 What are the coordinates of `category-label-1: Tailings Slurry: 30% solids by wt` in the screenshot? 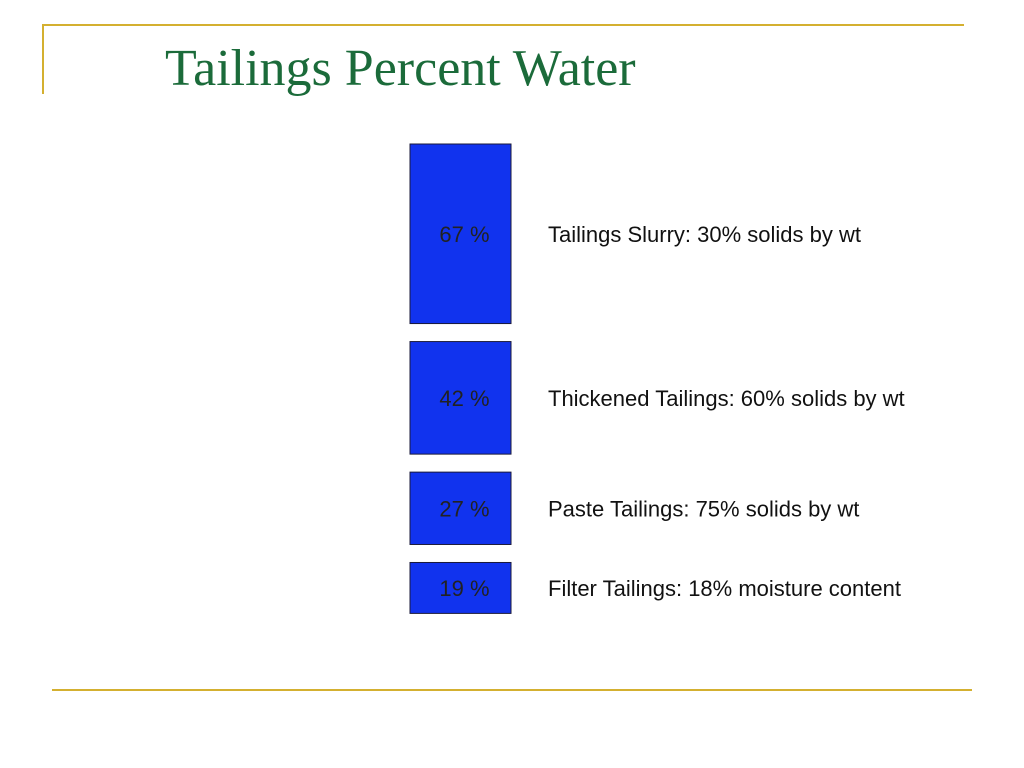 It's located at (704, 234).